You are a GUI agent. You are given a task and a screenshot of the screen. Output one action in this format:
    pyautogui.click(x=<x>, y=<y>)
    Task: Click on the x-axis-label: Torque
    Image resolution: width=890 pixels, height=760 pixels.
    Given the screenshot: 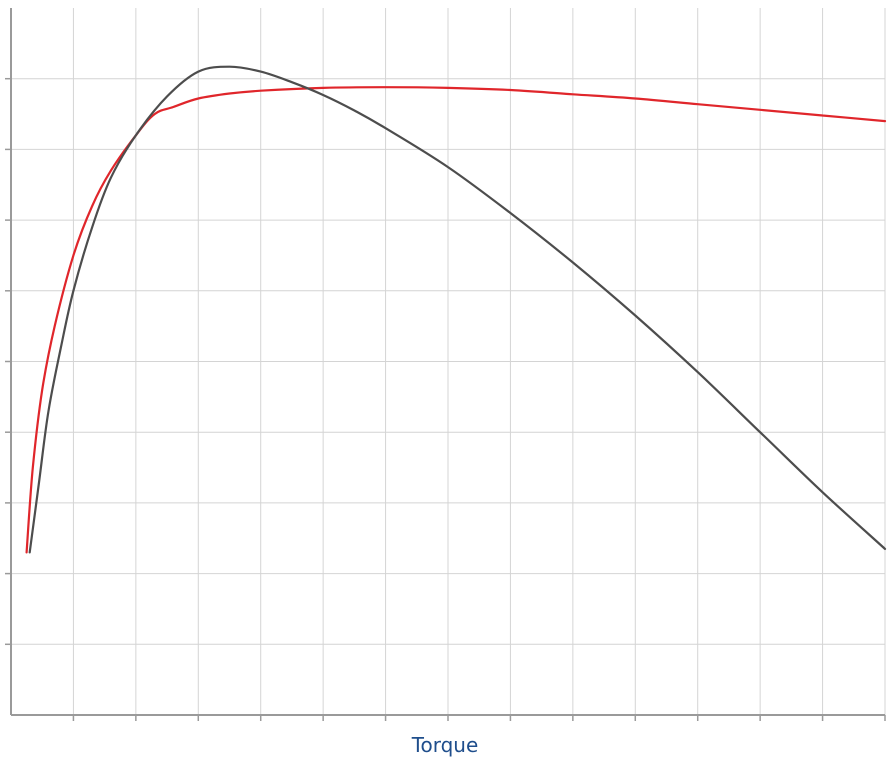 What is the action you would take?
    pyautogui.click(x=445, y=745)
    